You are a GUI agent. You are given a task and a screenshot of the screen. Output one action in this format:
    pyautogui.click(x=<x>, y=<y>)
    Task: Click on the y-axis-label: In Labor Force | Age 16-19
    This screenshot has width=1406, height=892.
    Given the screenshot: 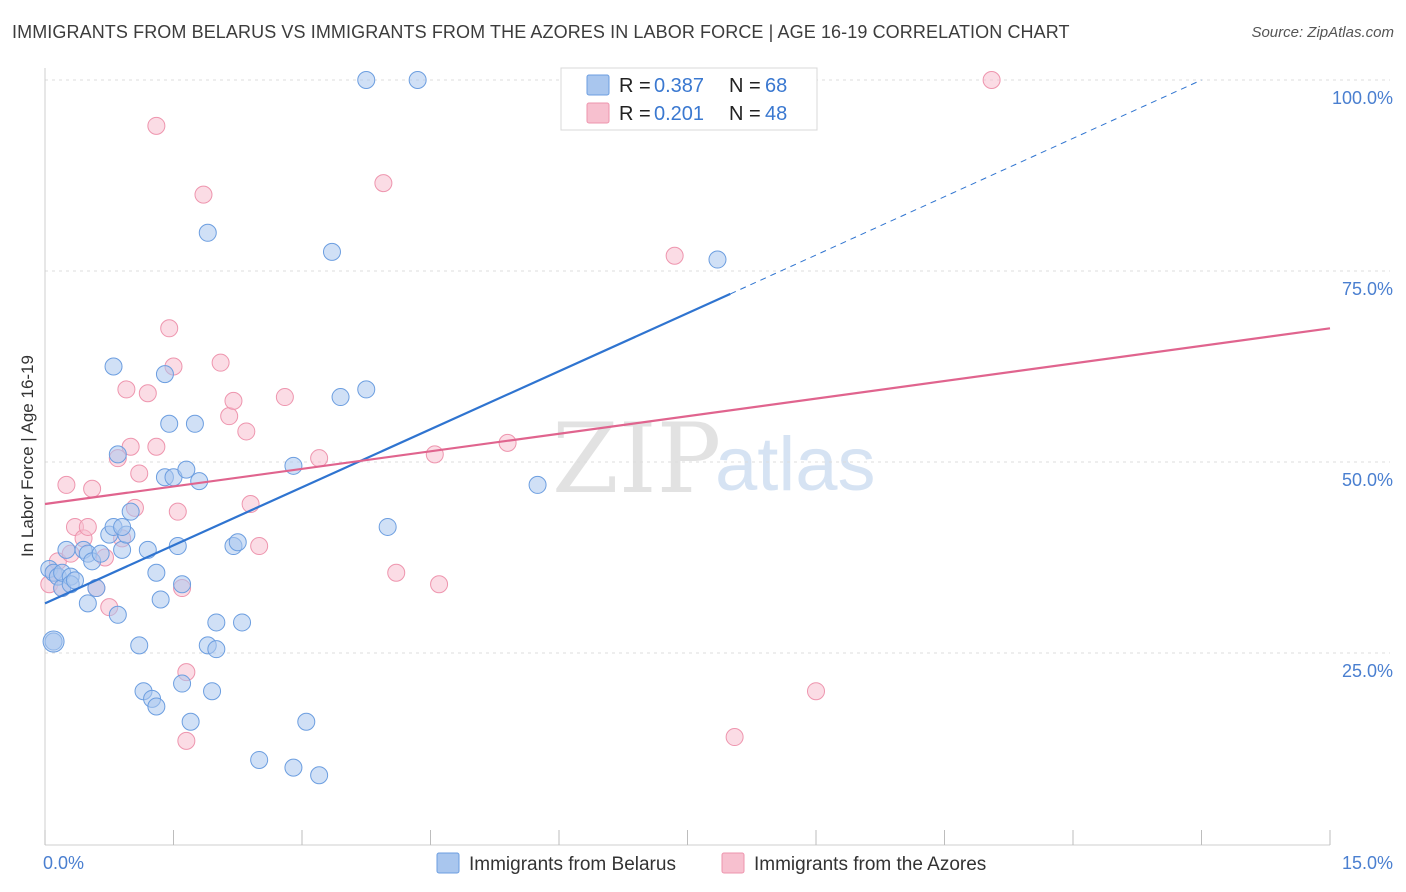 What is the action you would take?
    pyautogui.click(x=27, y=456)
    